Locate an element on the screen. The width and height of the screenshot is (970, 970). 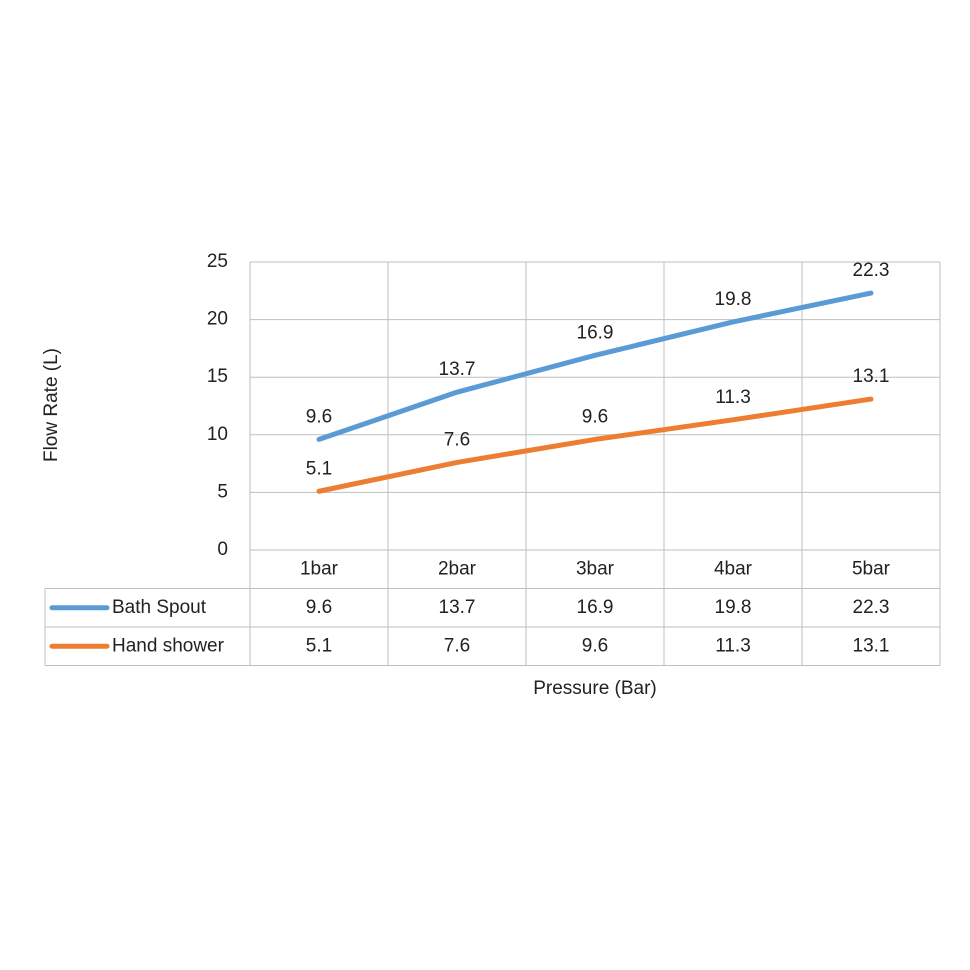
y-tick-label: 10 is located at coordinates (217, 434).